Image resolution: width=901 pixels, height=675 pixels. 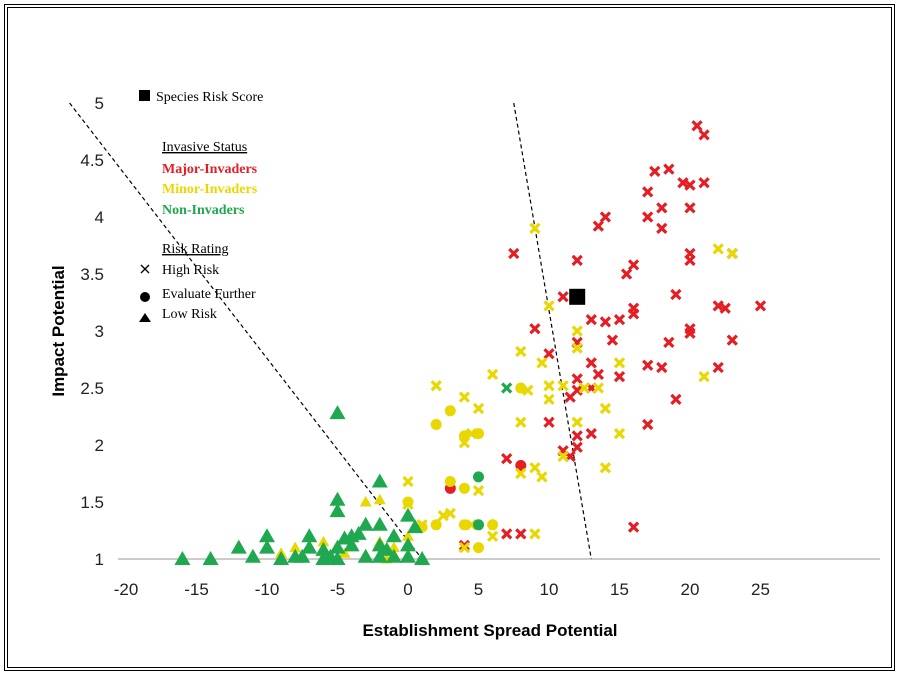 I want to click on y-tick-label: 3, so click(x=99, y=331).